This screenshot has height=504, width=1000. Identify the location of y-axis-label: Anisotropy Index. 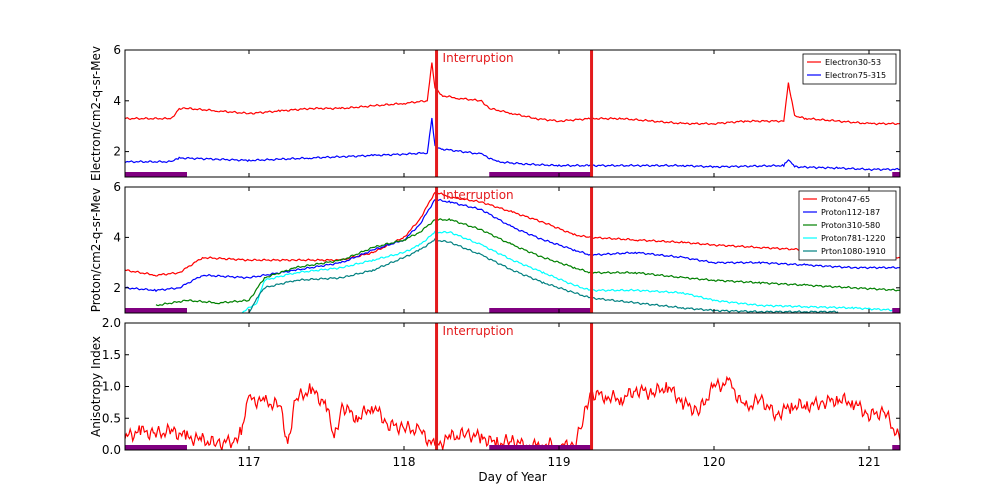
(96, 386).